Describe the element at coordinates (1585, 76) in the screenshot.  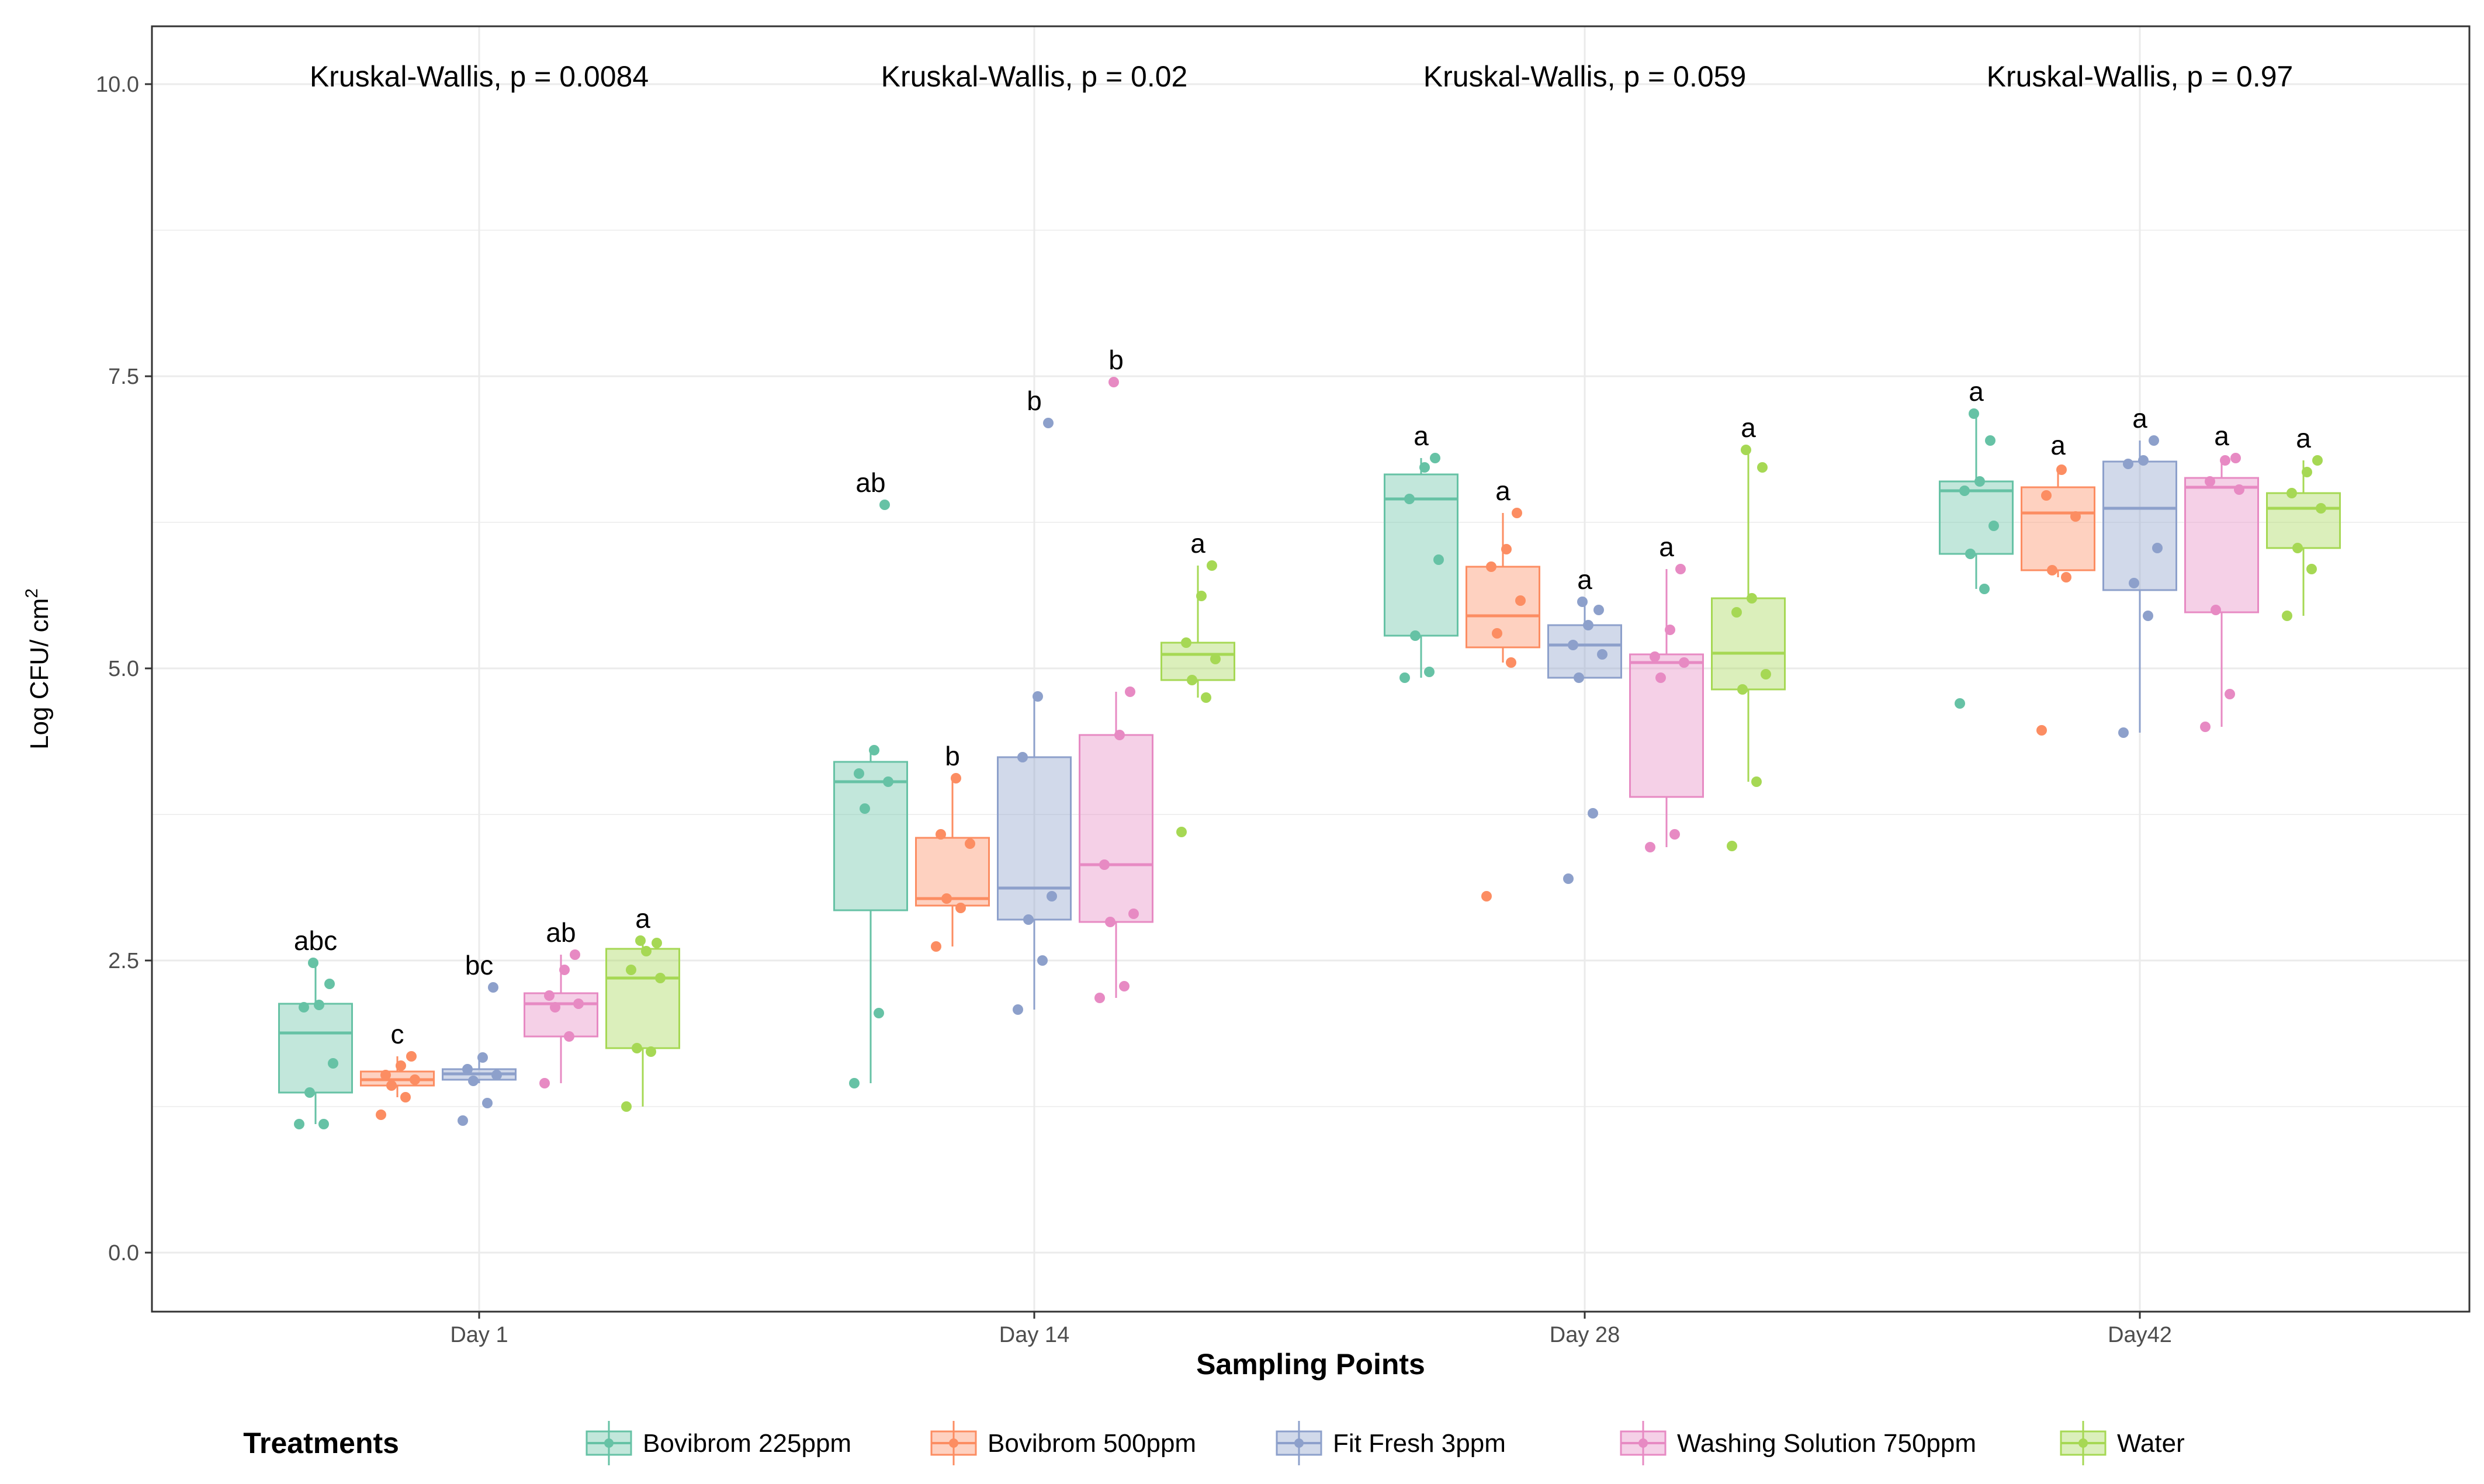
I see `kruskal-wallis-label: Kruskal-Wallis, p = 0.059` at that location.